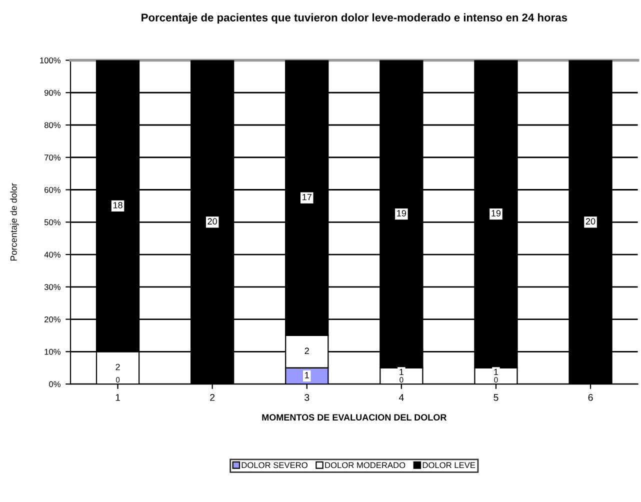 This screenshot has width=641, height=502. I want to click on legend-label: DOLOR SEVERO, so click(275, 465).